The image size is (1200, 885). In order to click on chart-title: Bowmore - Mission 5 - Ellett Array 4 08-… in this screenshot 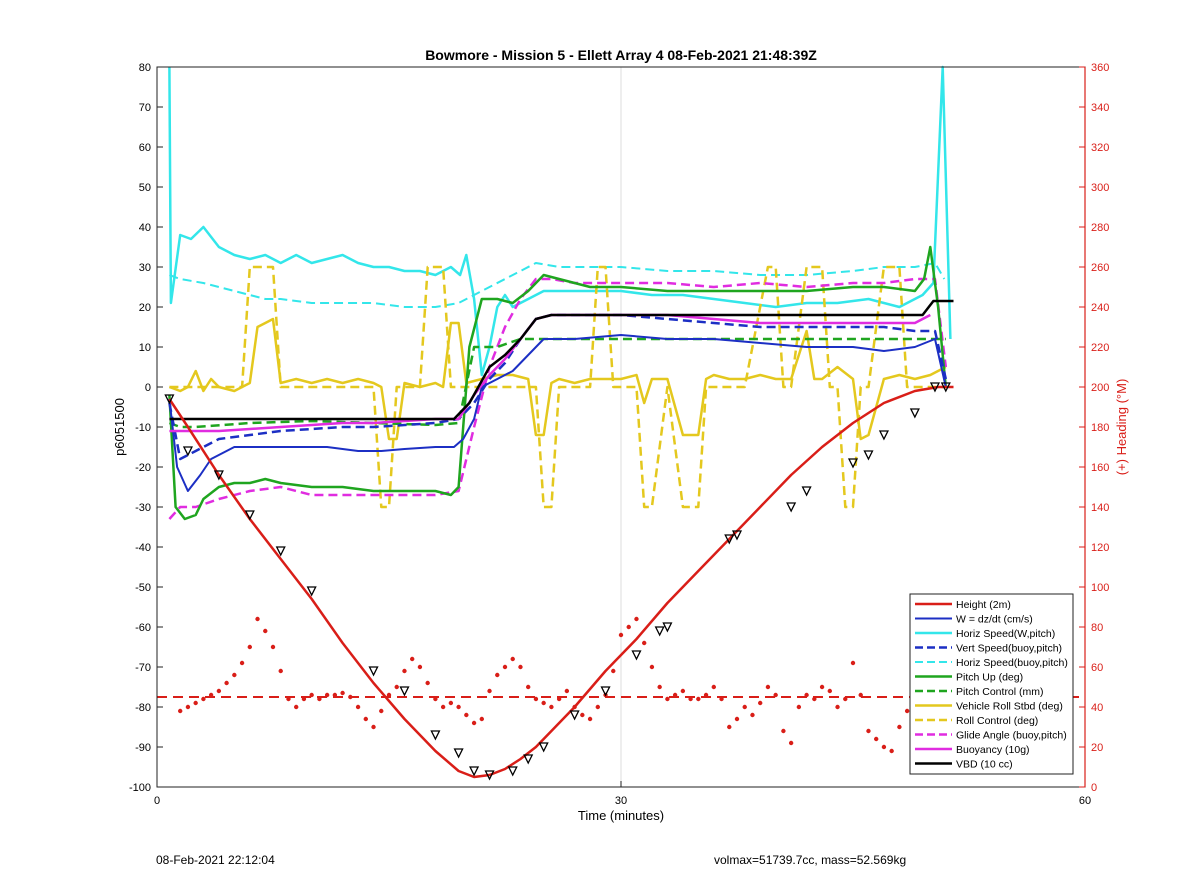, I will do `click(621, 55)`.